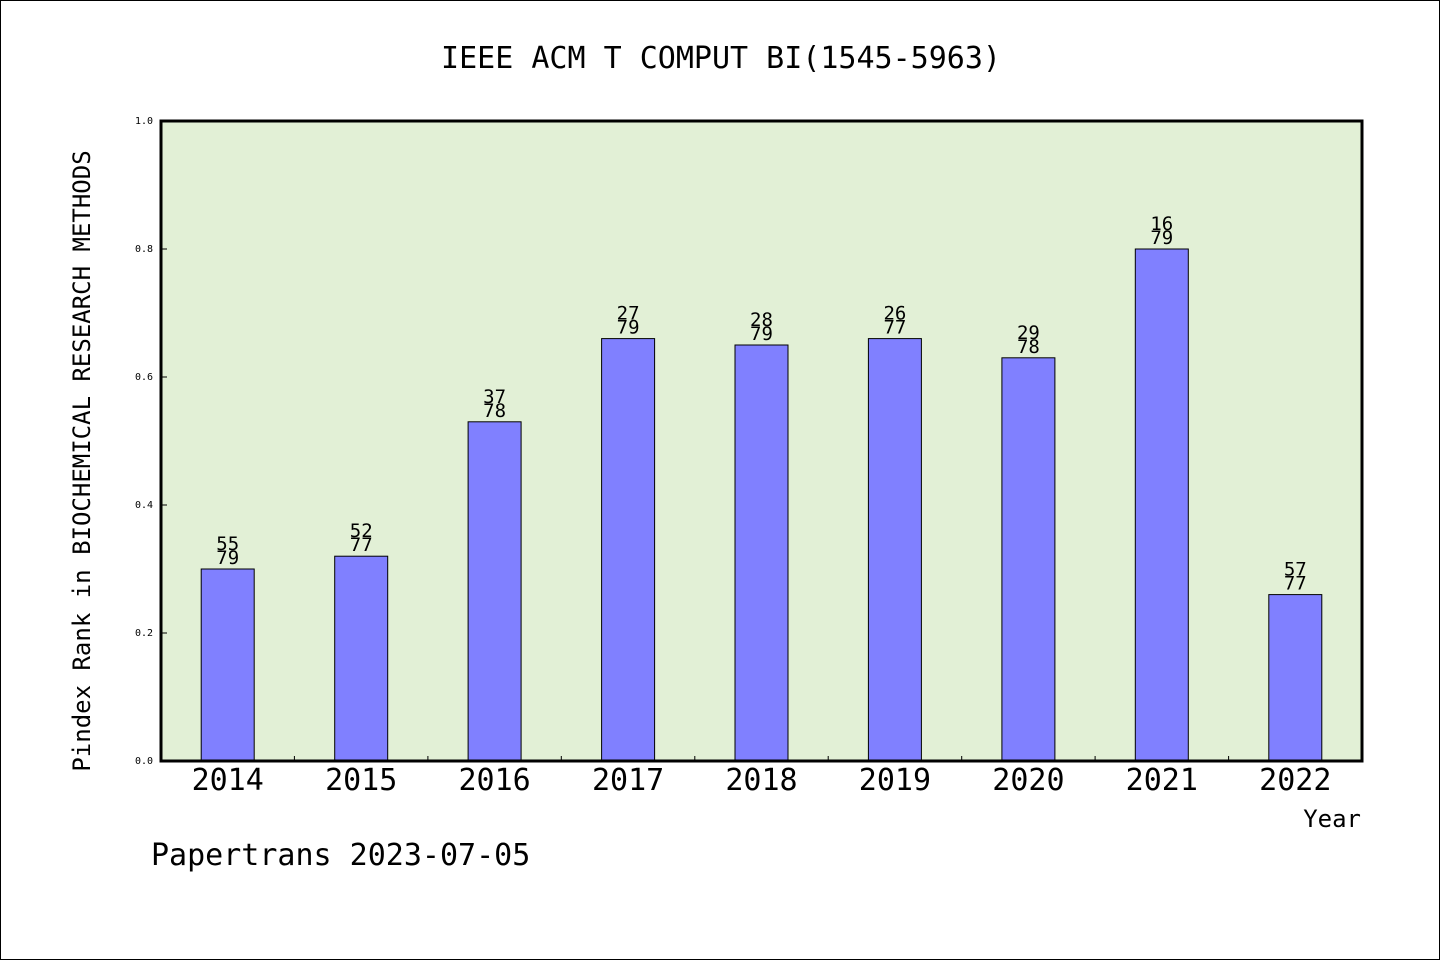 The width and height of the screenshot is (1440, 961). Describe the element at coordinates (1332, 819) in the screenshot. I see `x-axis-label: Year` at that location.